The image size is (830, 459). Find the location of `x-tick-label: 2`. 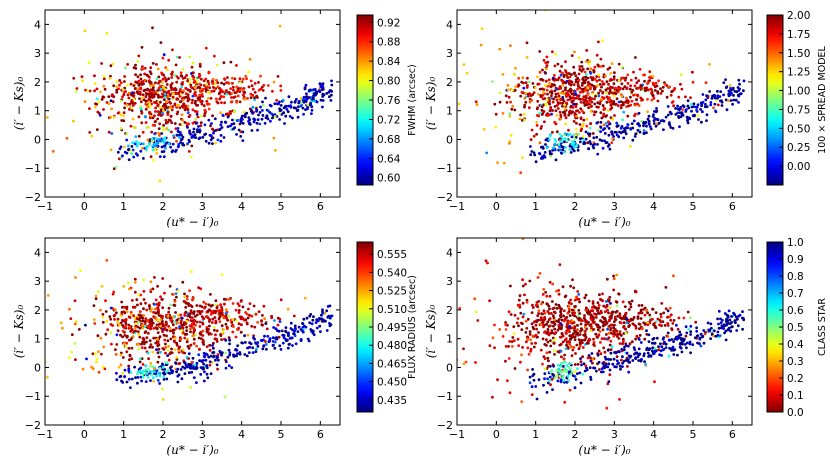

x-tick-label: 2 is located at coordinates (575, 206).